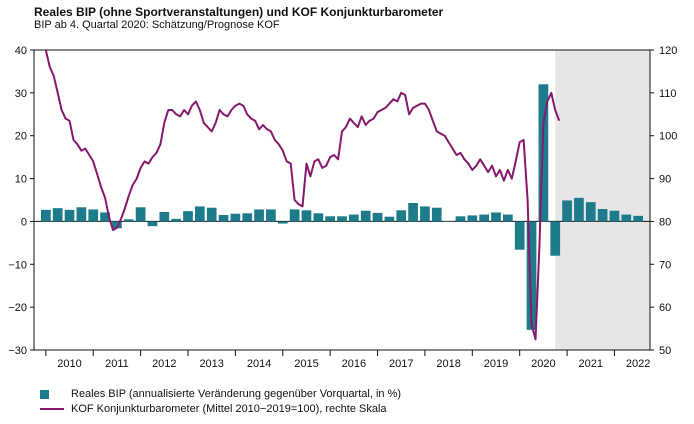 The image size is (694, 424). I want to click on right-axis-label: 50, so click(665, 351).